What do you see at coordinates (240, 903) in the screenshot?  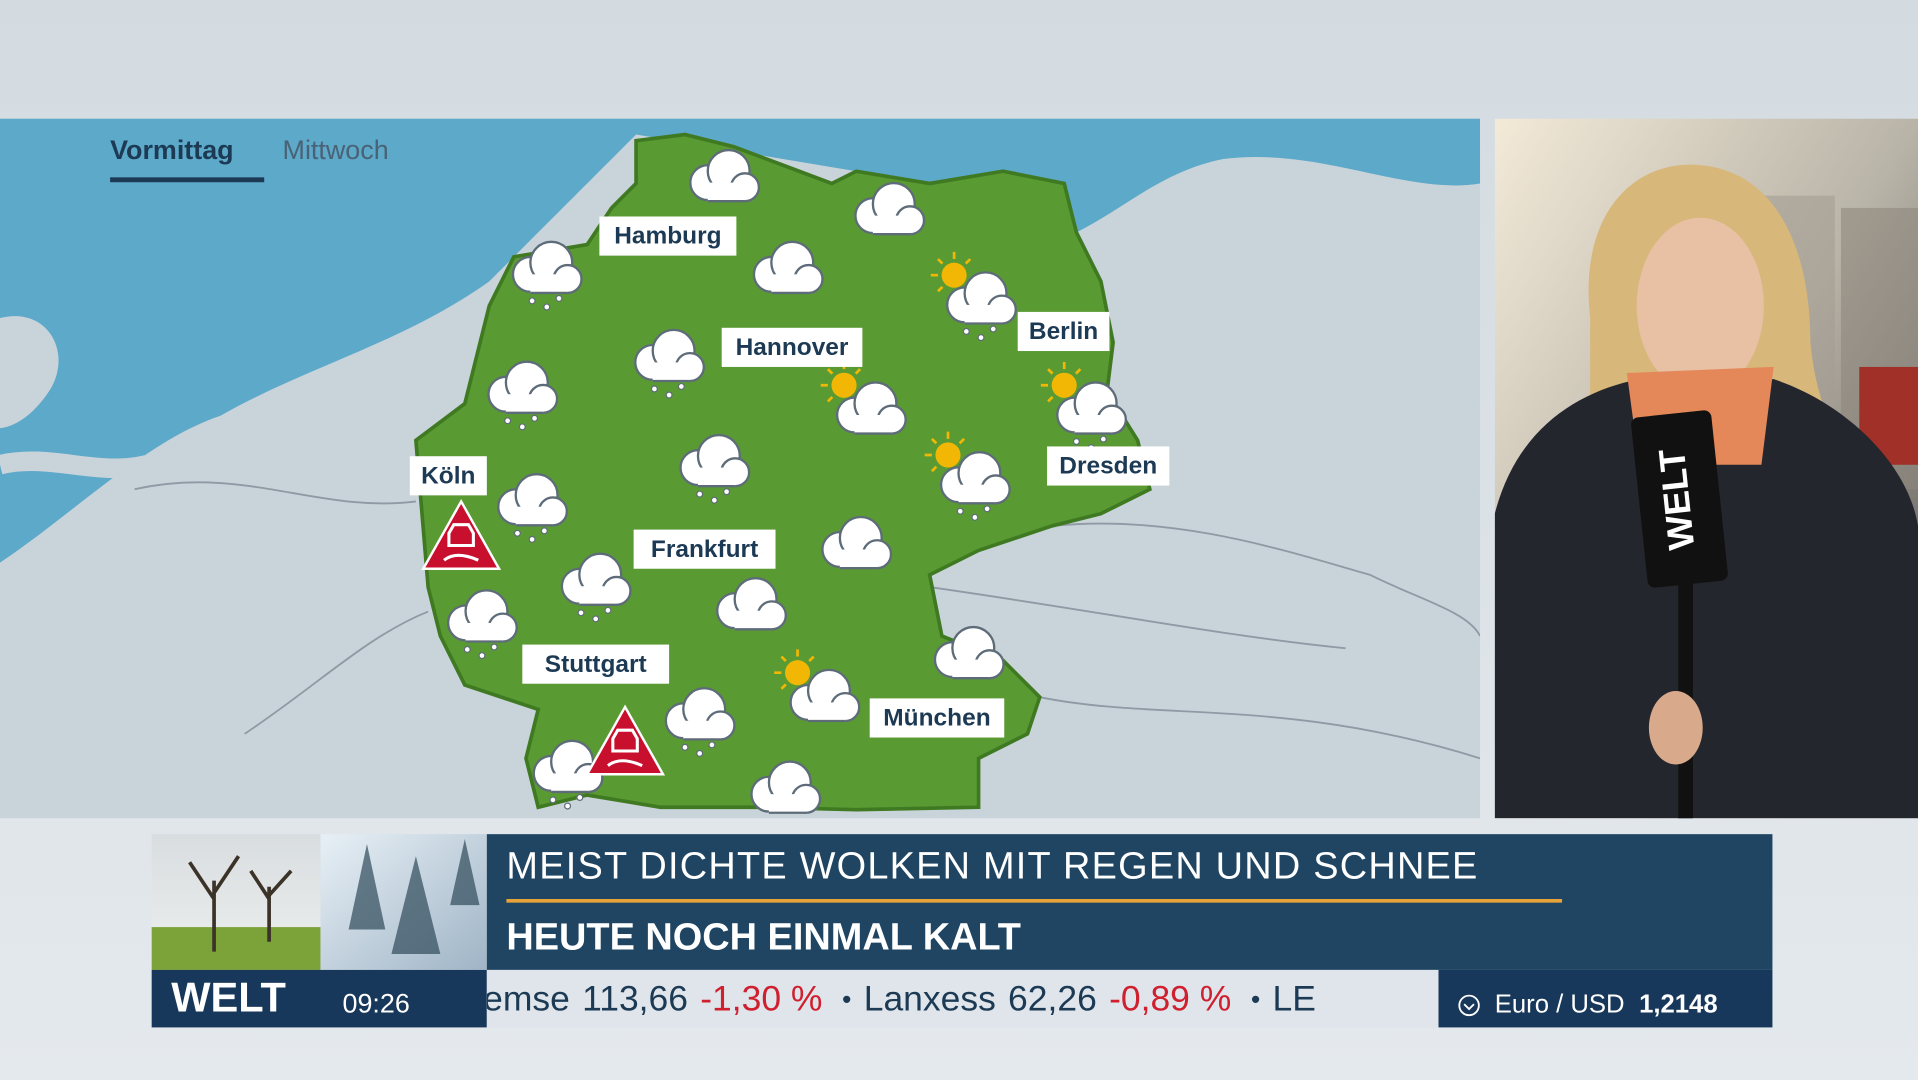 I see `trees` at bounding box center [240, 903].